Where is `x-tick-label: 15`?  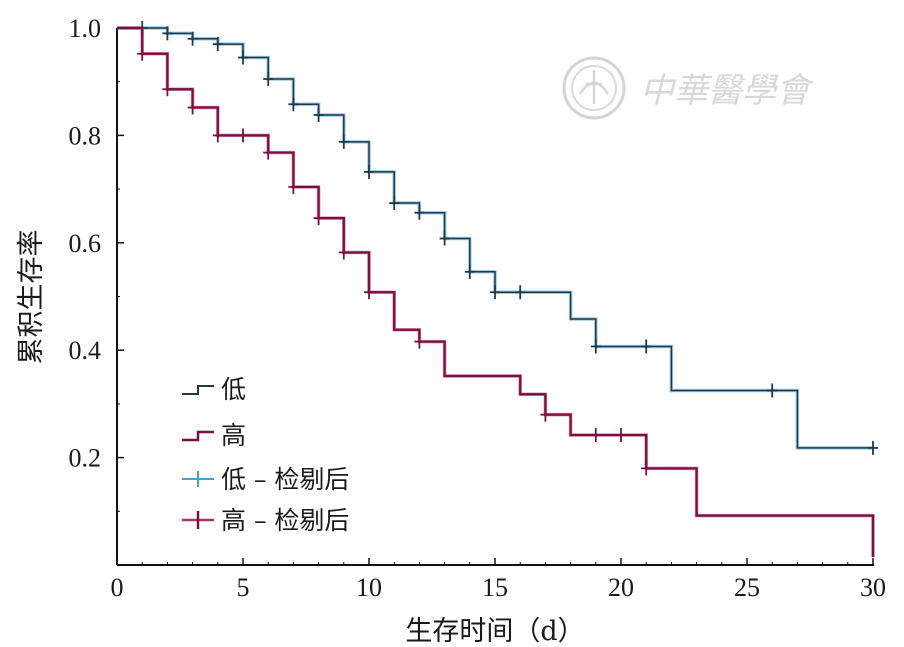
x-tick-label: 15 is located at coordinates (495, 587).